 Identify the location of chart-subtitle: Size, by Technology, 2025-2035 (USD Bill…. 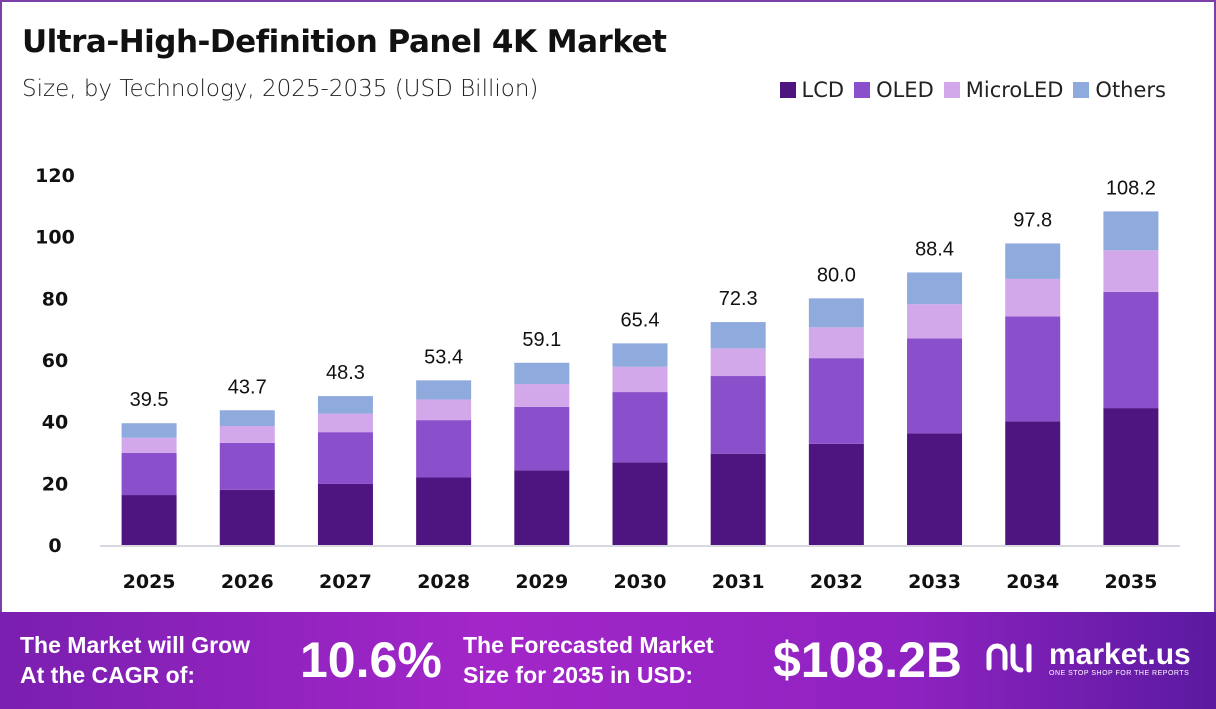
(280, 89).